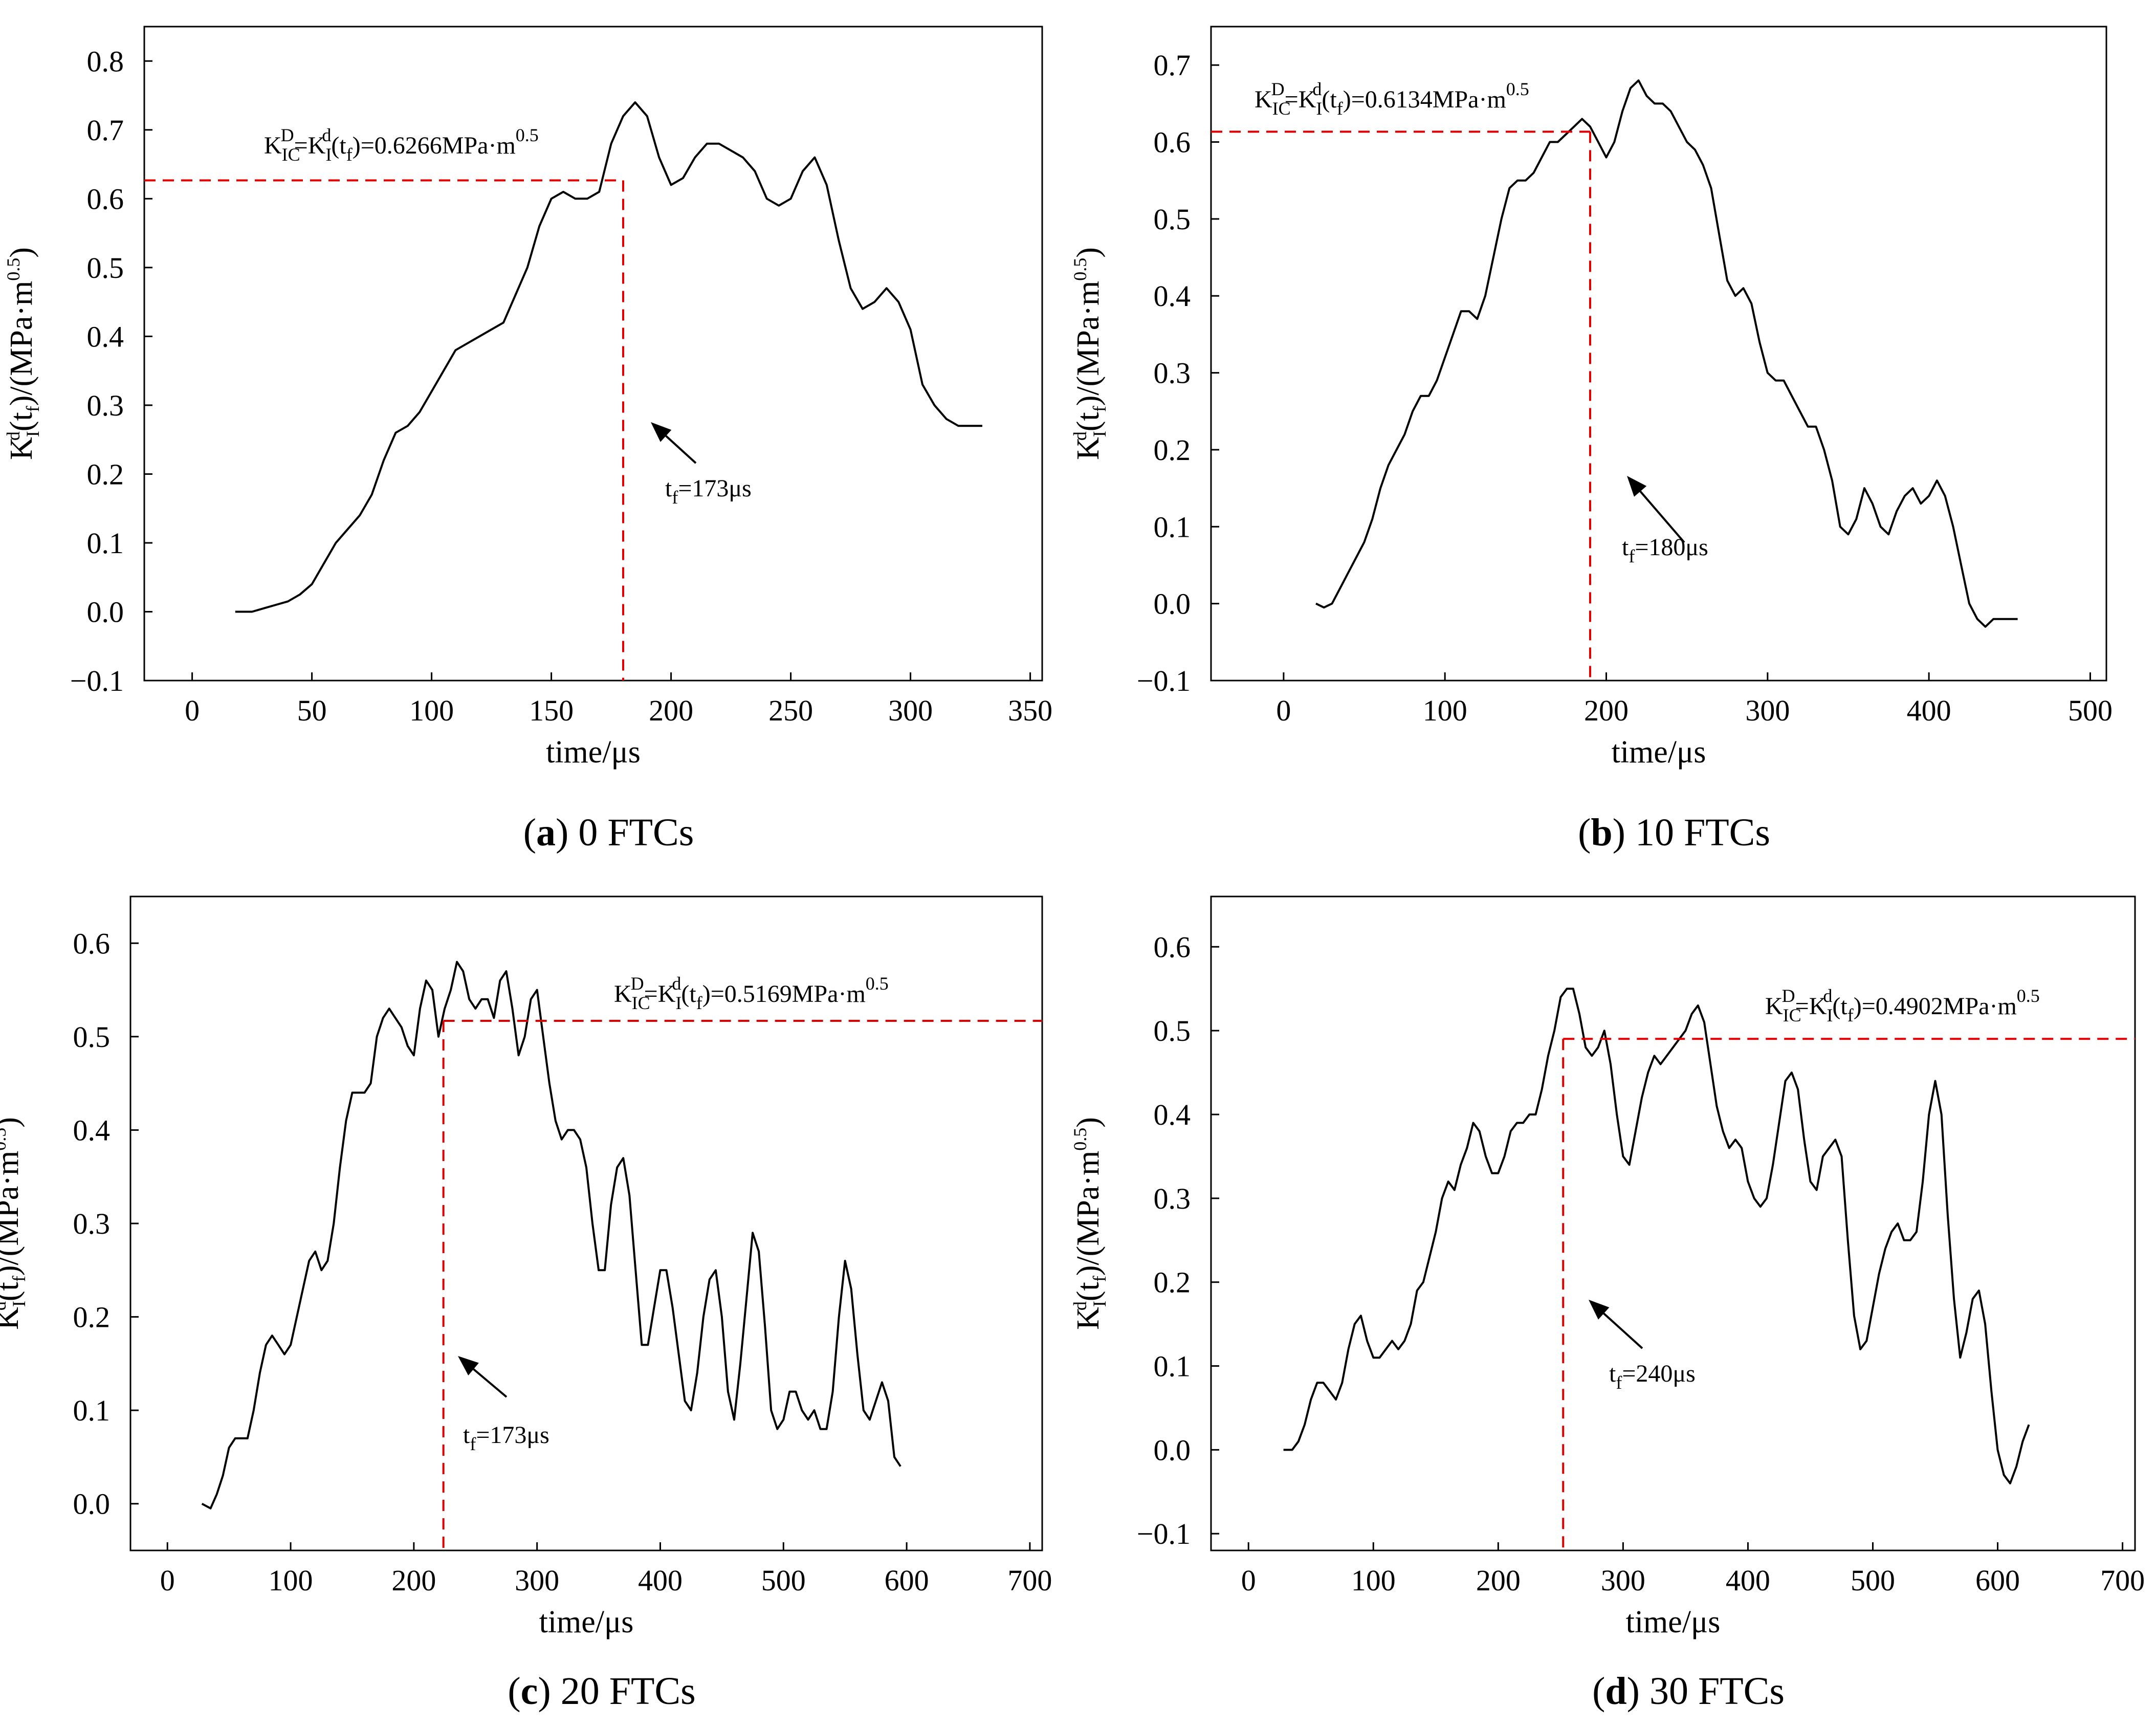 This screenshot has height=1728, width=2156. I want to click on kic-annotation: KICD=KId(tf)=0.4902MPa·m0.5, so click(1903, 1006).